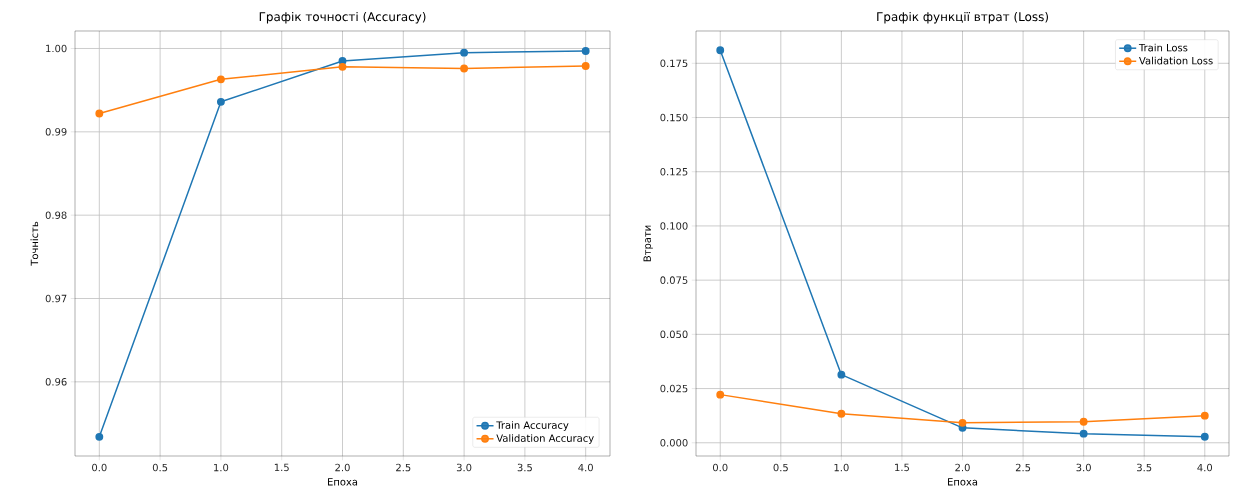 The width and height of the screenshot is (1233, 501). I want to click on y-tick-label: 0.025, so click(674, 388).